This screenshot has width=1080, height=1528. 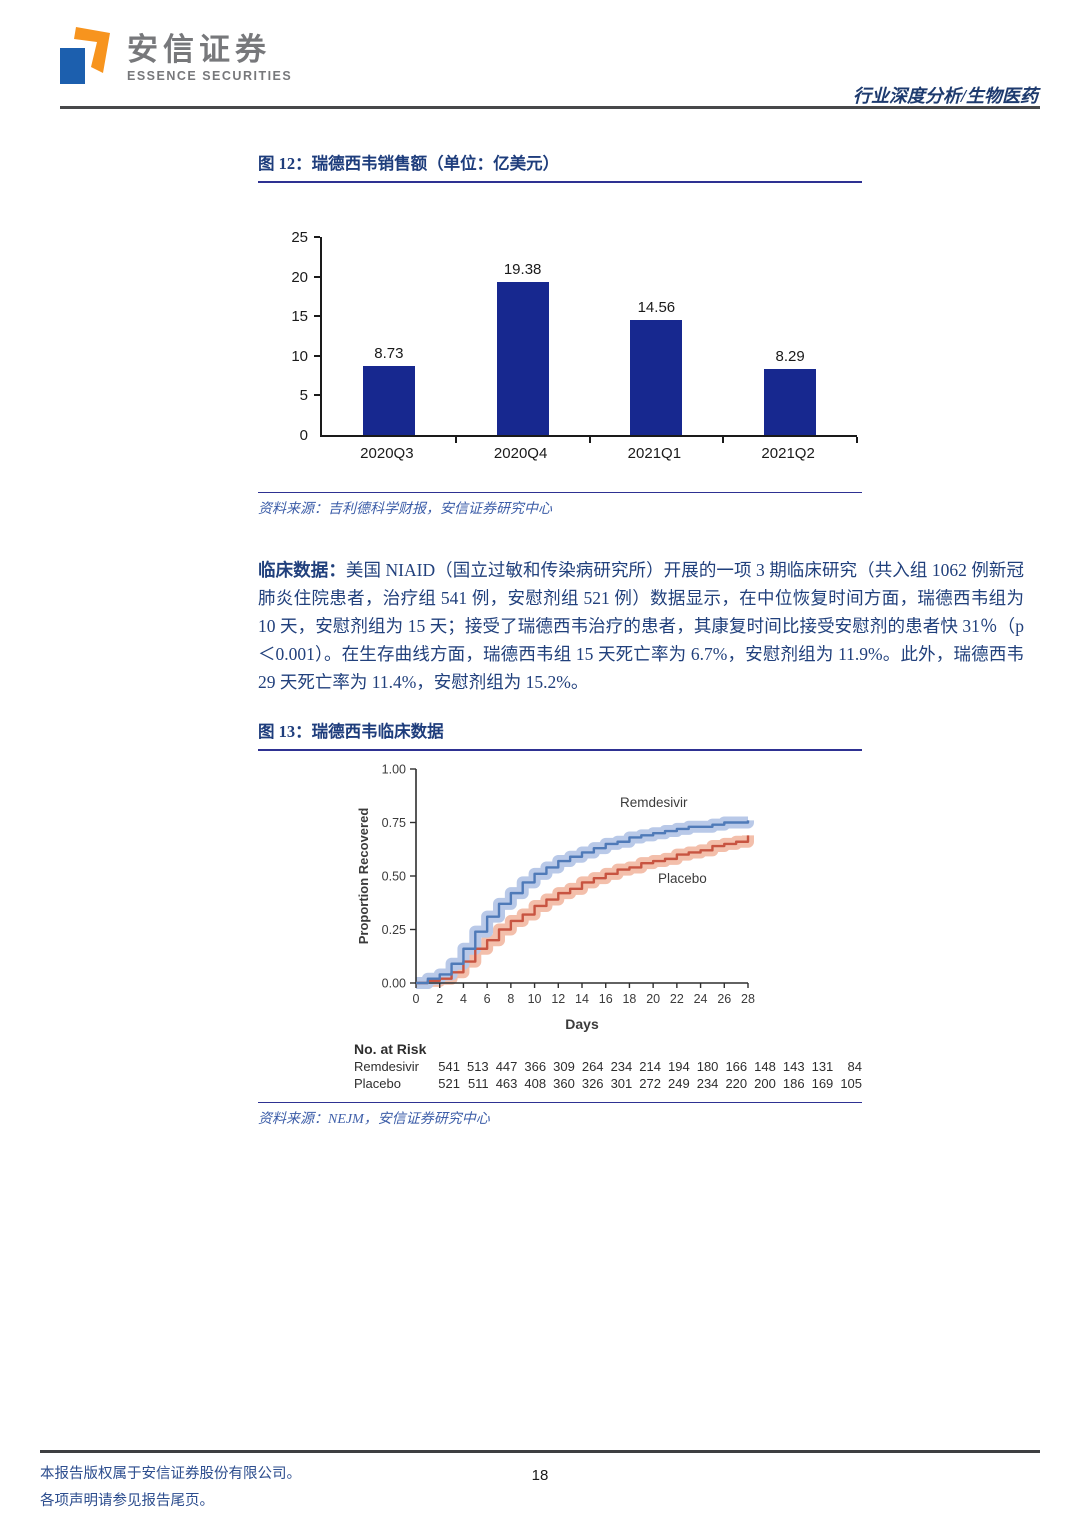 I want to click on km-x-tick-label: 10, so click(x=535, y=999).